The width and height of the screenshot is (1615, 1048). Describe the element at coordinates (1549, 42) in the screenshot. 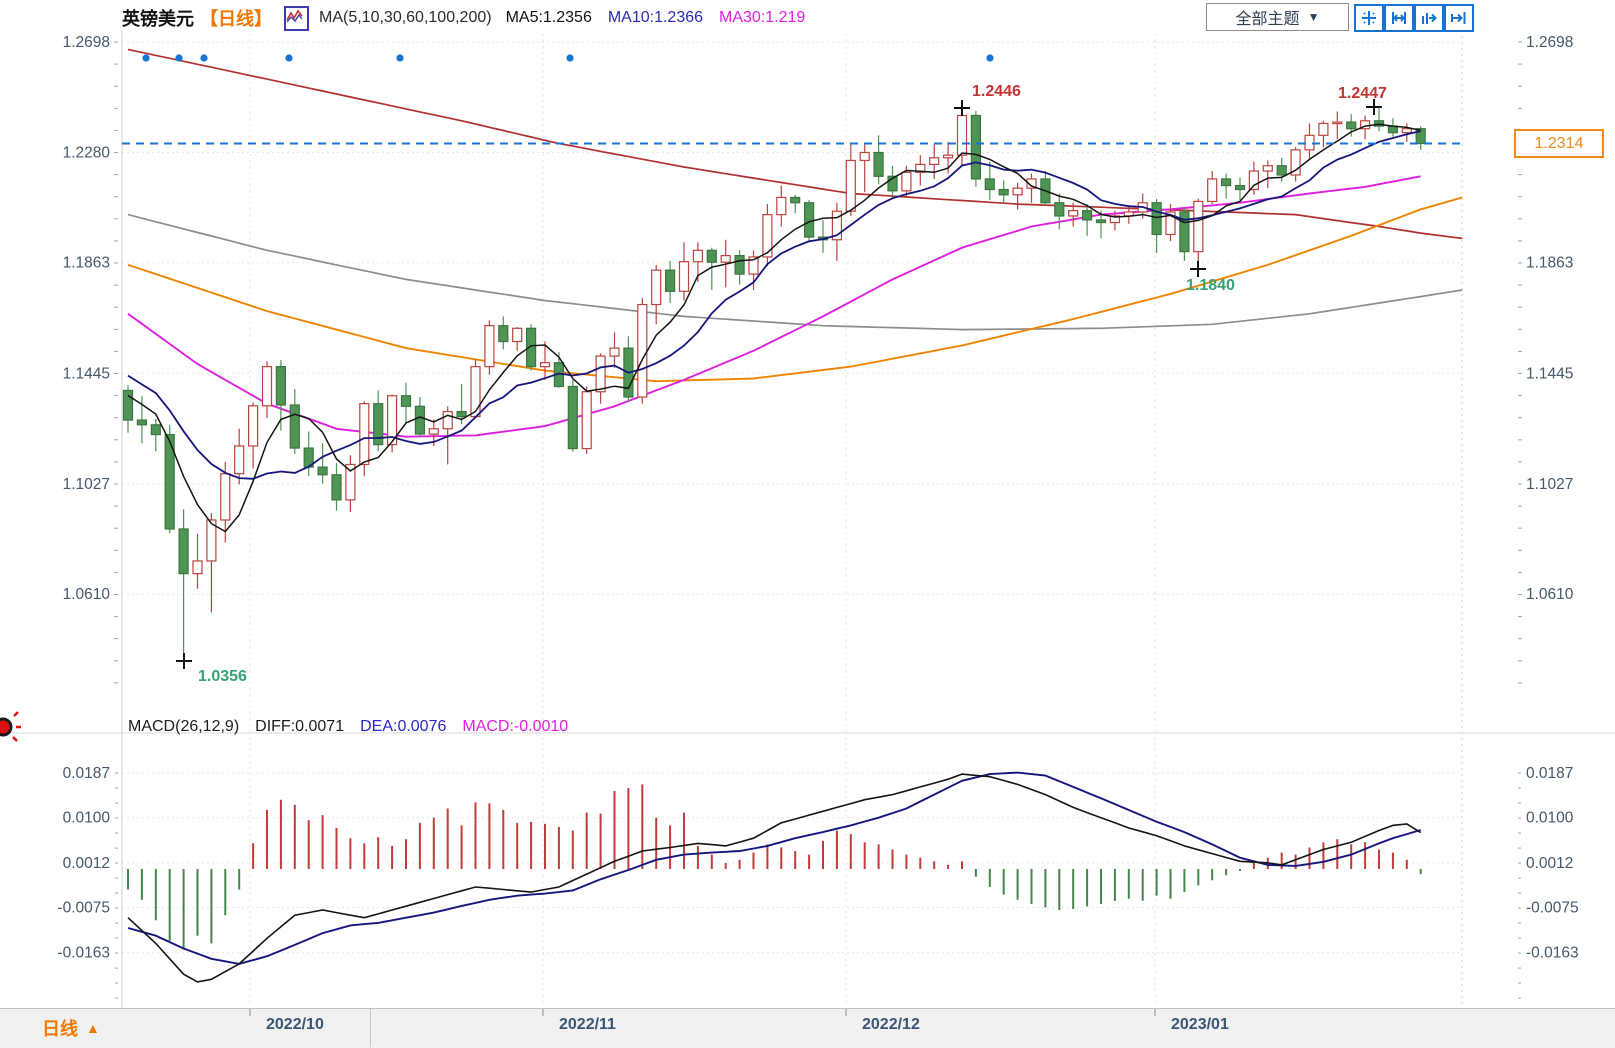

I see `axis-tick-label: 1.2698` at that location.